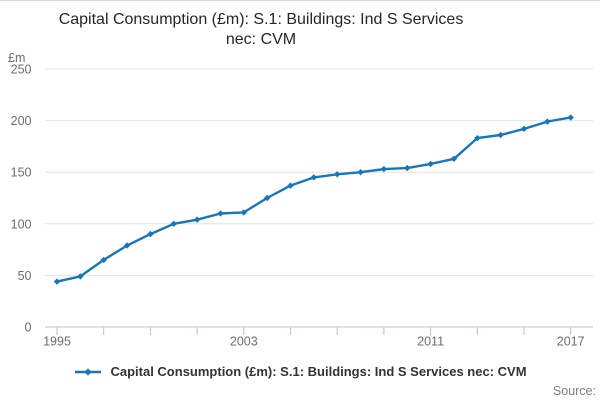 The width and height of the screenshot is (600, 400). What do you see at coordinates (17, 58) in the screenshot?
I see `y-axis-unit-label: £m` at bounding box center [17, 58].